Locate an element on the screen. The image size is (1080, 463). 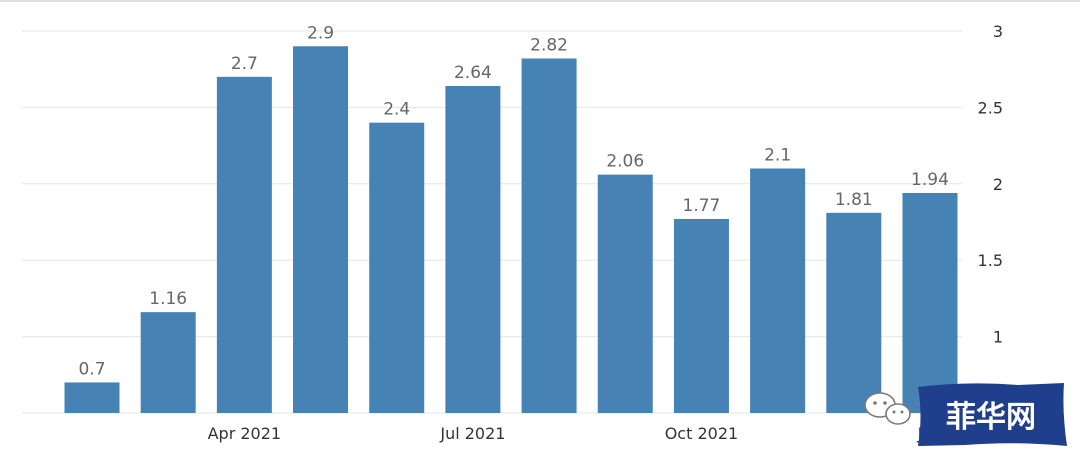
x-tick-label: Oct 2021 is located at coordinates (701, 433).